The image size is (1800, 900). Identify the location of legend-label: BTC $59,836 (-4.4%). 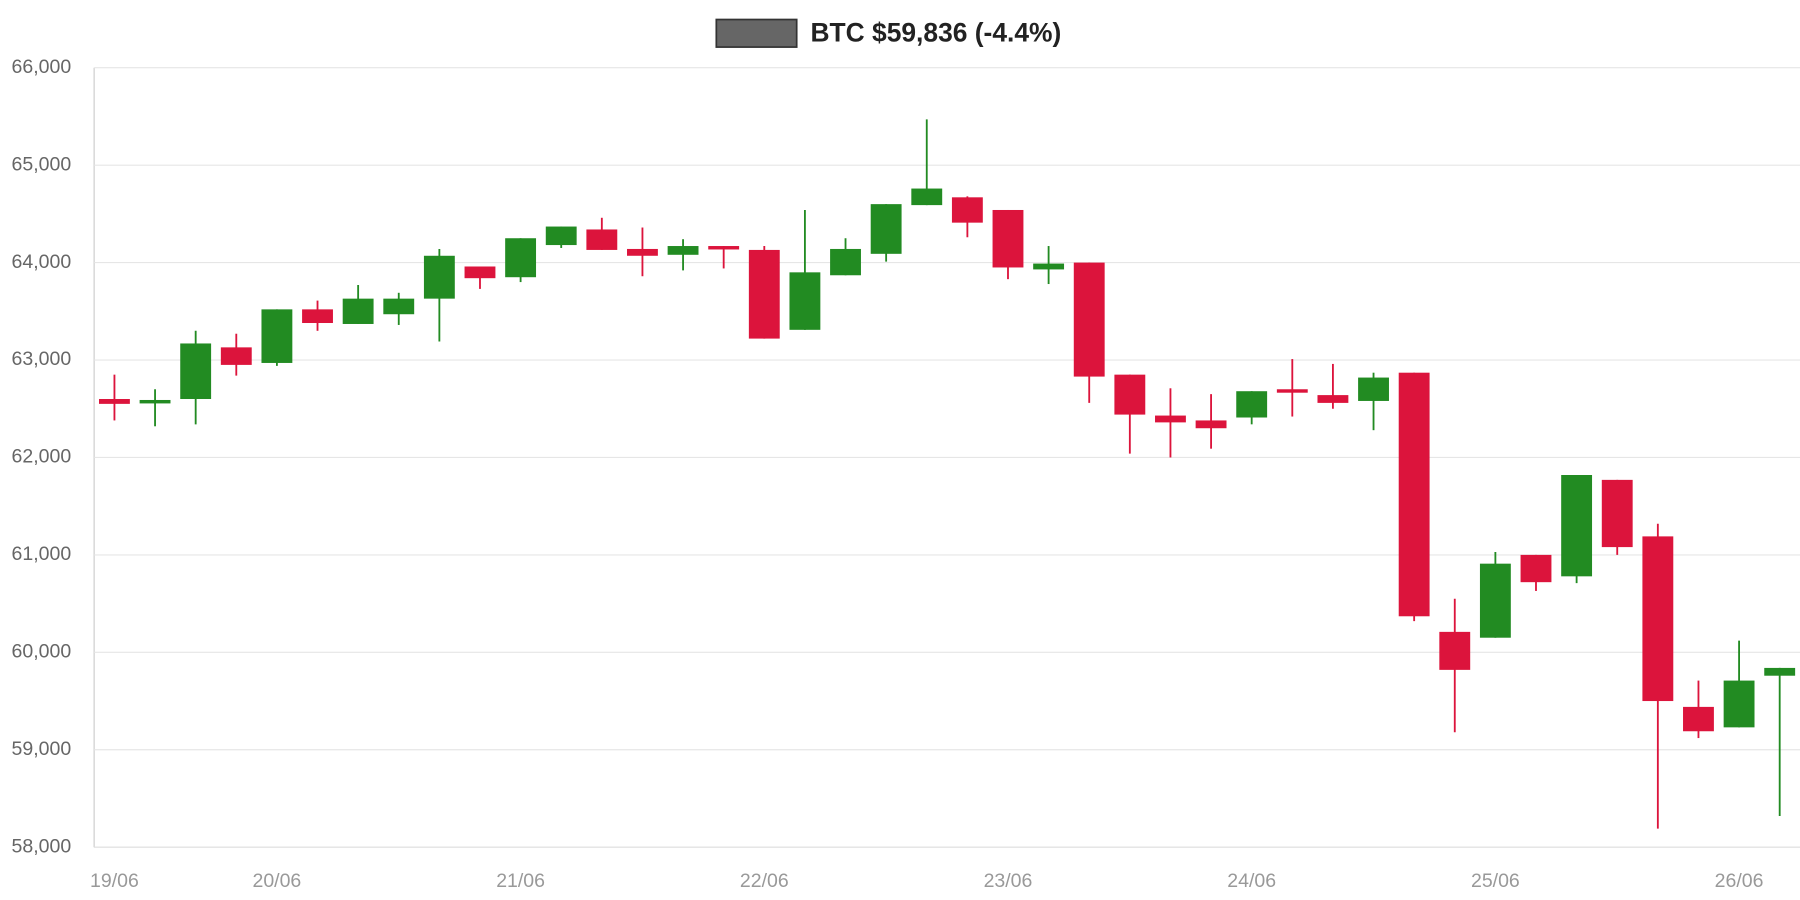
(935, 32).